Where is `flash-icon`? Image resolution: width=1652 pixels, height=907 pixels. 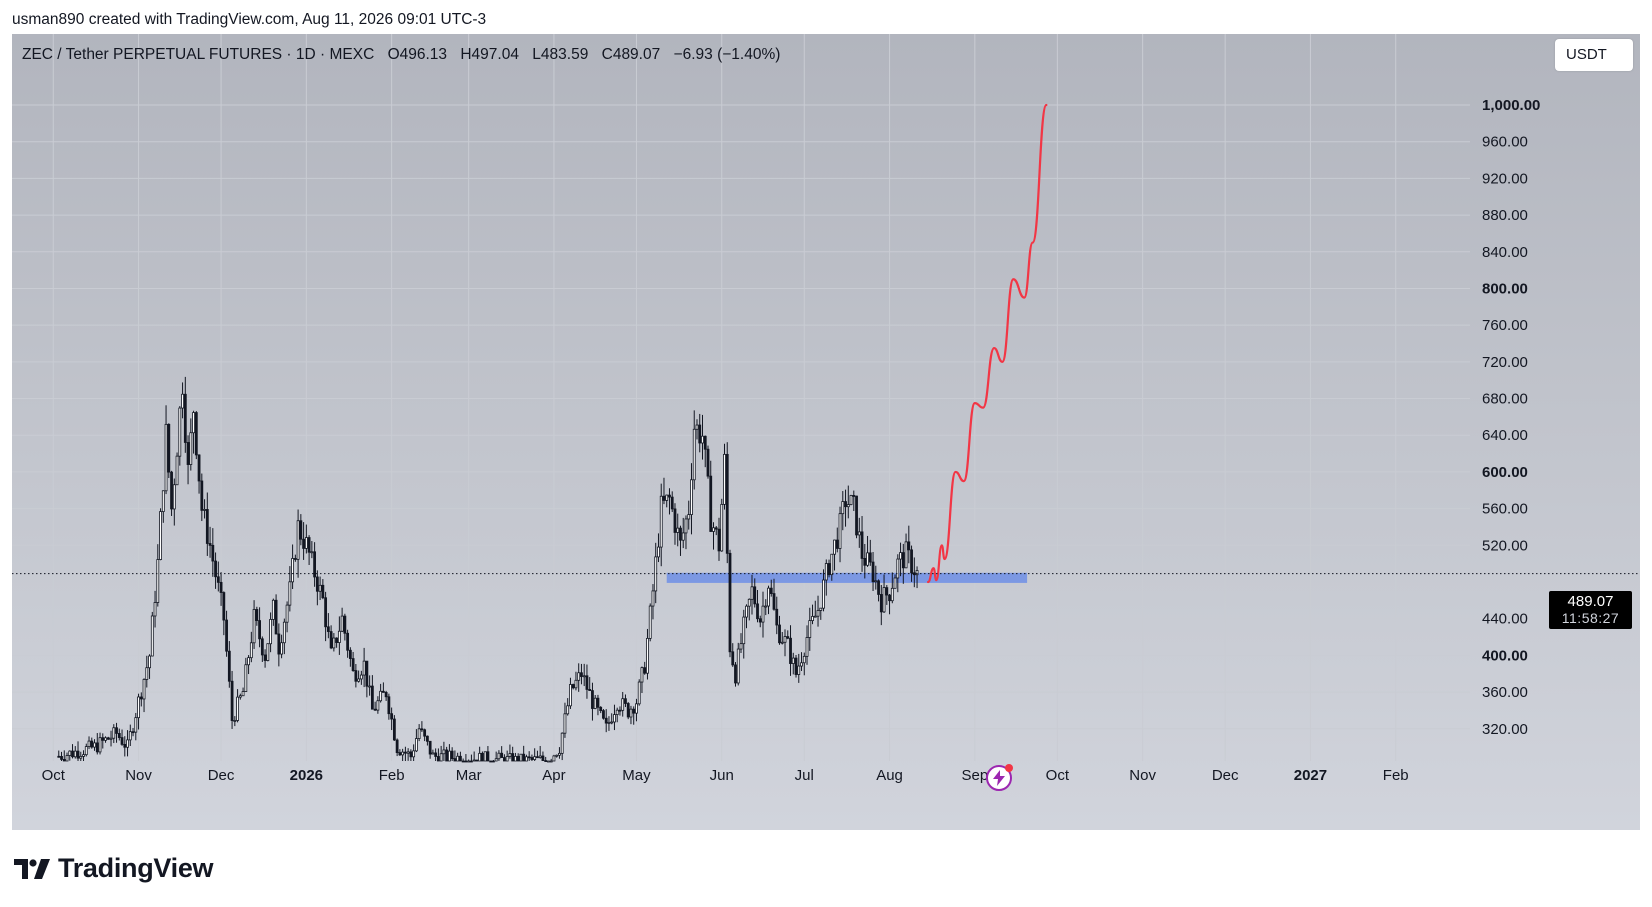 flash-icon is located at coordinates (999, 777).